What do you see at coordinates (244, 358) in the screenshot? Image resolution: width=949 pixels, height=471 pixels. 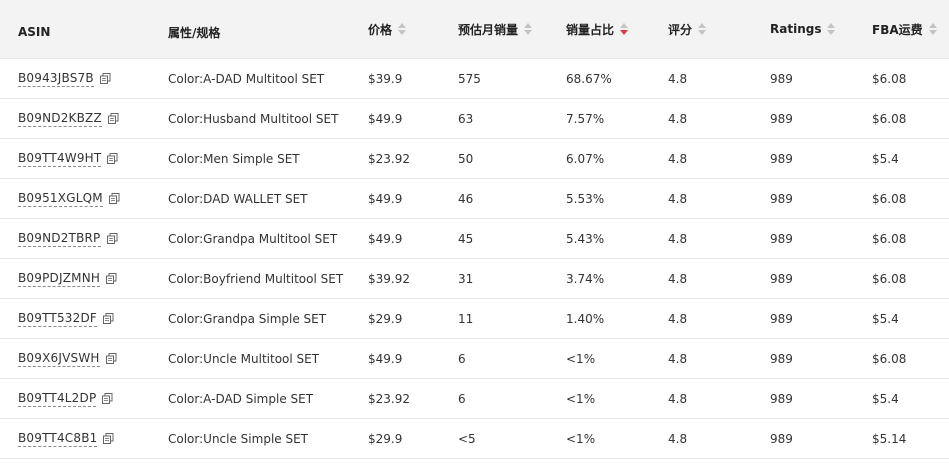 I see `attribute-cell: Color:Uncle Multitool SET` at bounding box center [244, 358].